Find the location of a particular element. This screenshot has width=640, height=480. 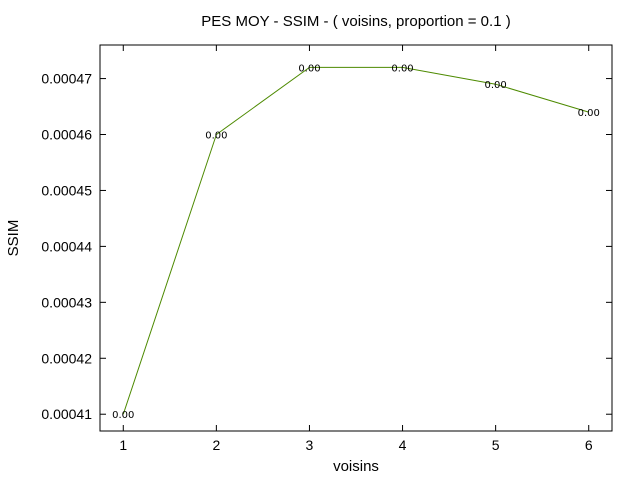

x-tick-label: 5 is located at coordinates (496, 445).